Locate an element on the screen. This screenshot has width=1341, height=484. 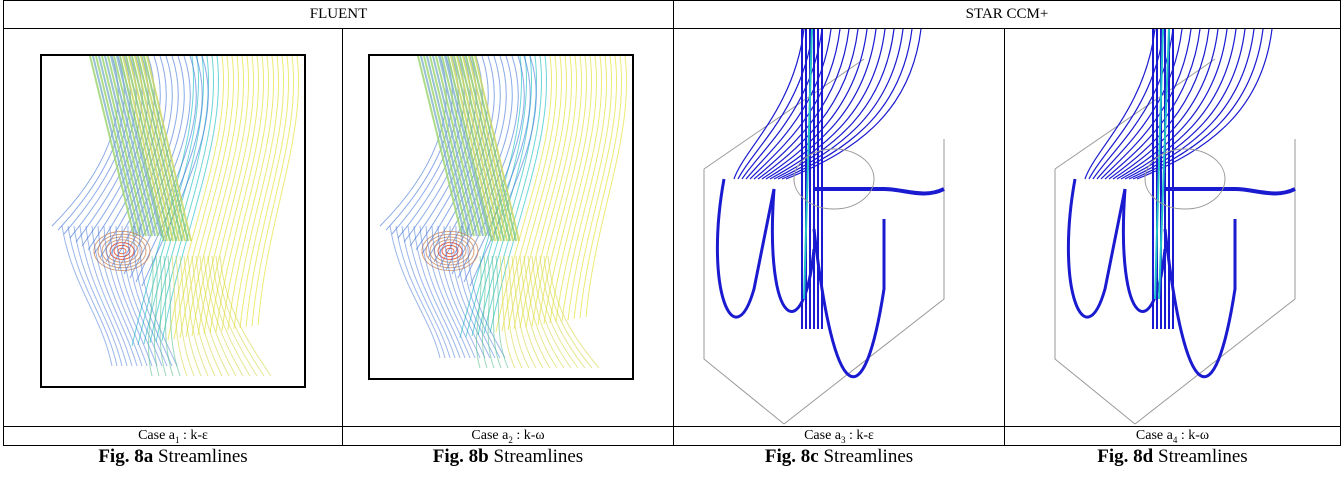
fig-caption-8d: Fig. 8d Streamlines is located at coordinates (1172, 456).